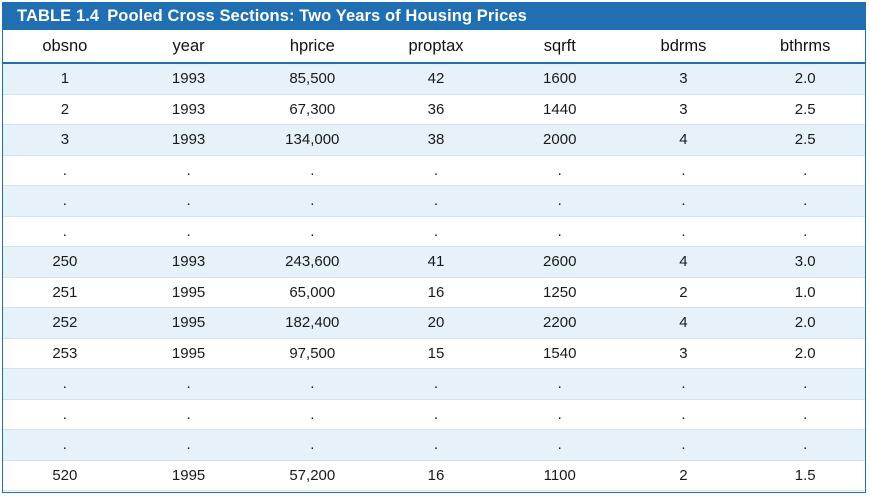 This screenshot has width=870, height=497. Describe the element at coordinates (559, 45) in the screenshot. I see `header-sqrft: sqrft` at that location.